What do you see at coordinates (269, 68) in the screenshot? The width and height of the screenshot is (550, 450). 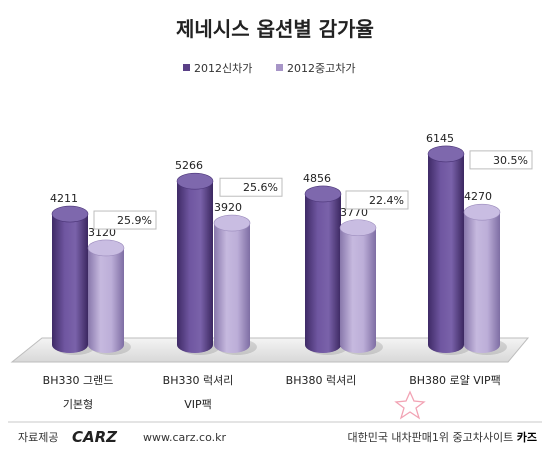 I see `legend: 2012신차가 2012중고차가` at bounding box center [269, 68].